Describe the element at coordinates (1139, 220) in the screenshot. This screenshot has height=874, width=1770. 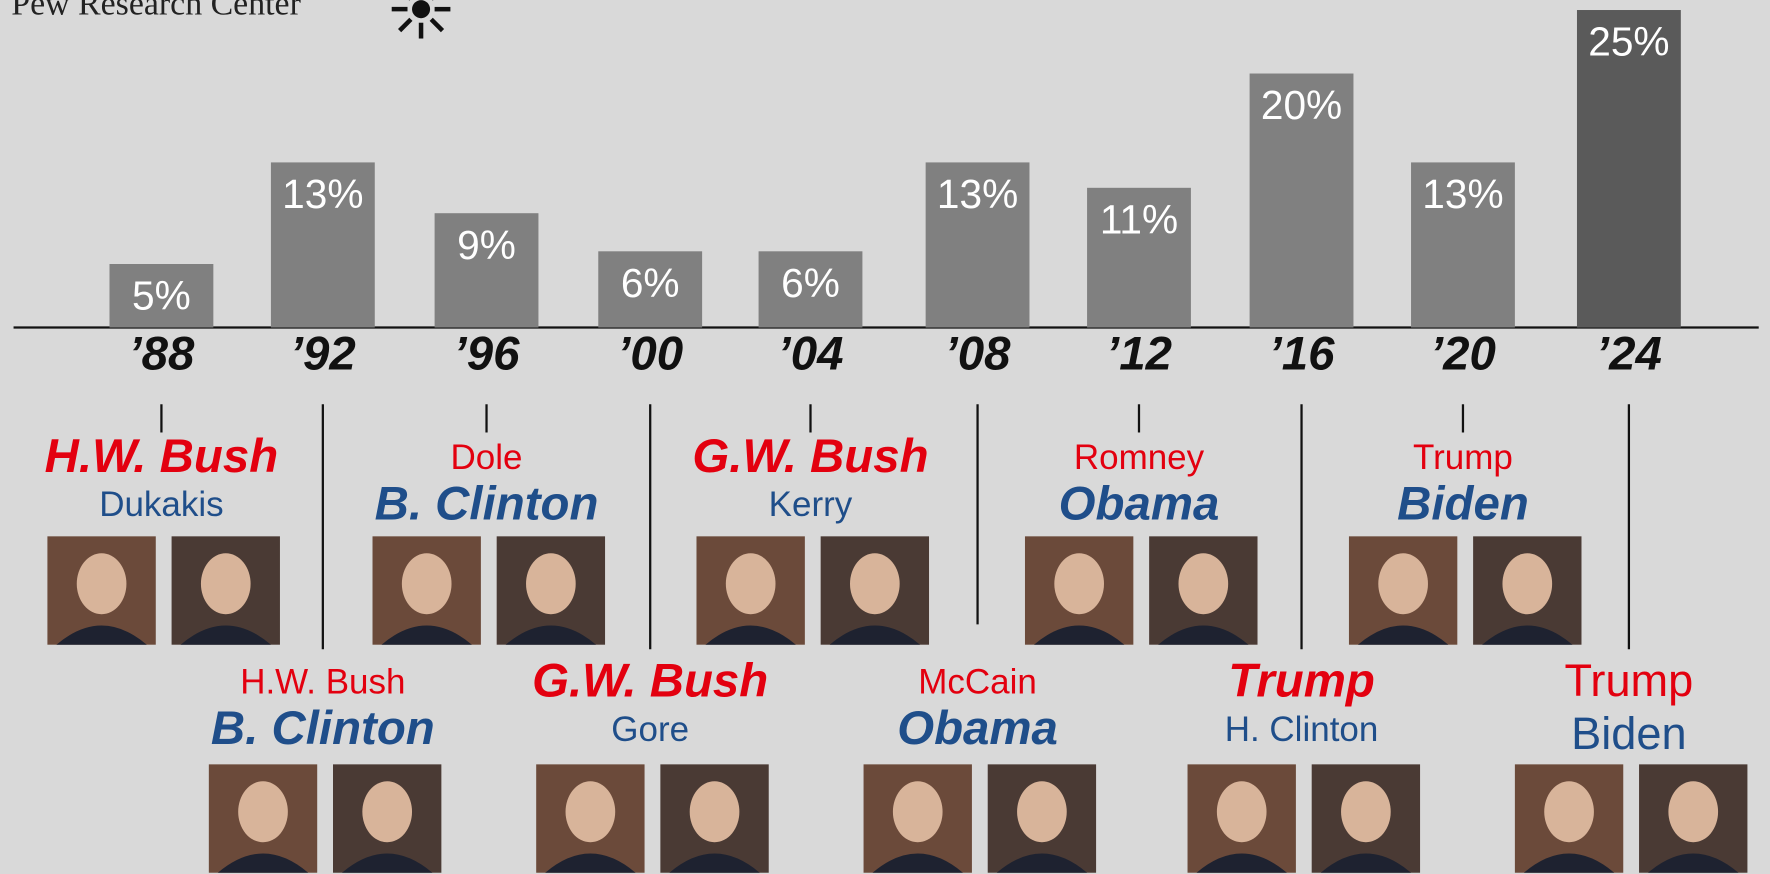
I see `value-label: 11%` at that location.